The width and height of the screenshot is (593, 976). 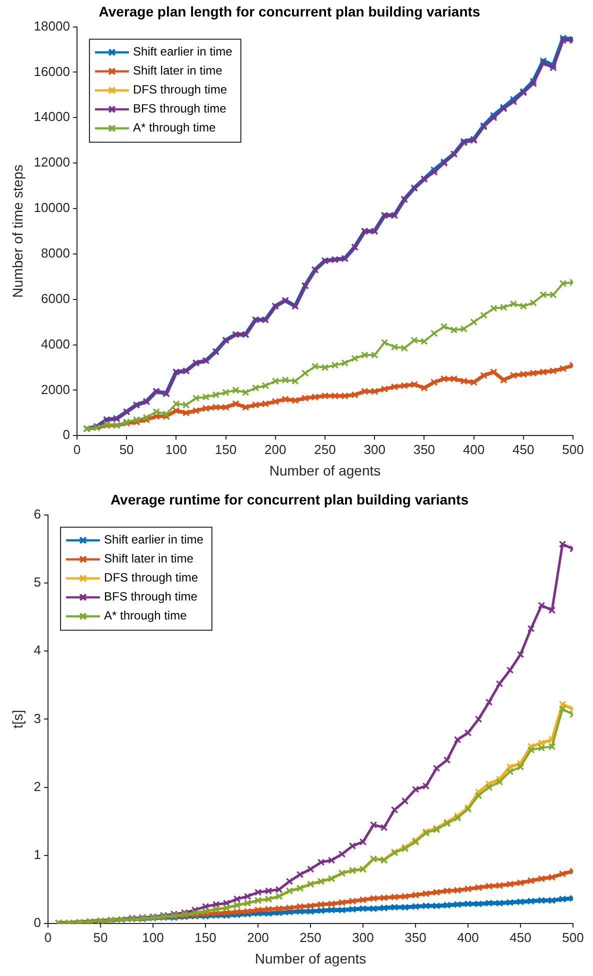 What do you see at coordinates (17, 719) in the screenshot?
I see `y-axis-title: t[s]` at bounding box center [17, 719].